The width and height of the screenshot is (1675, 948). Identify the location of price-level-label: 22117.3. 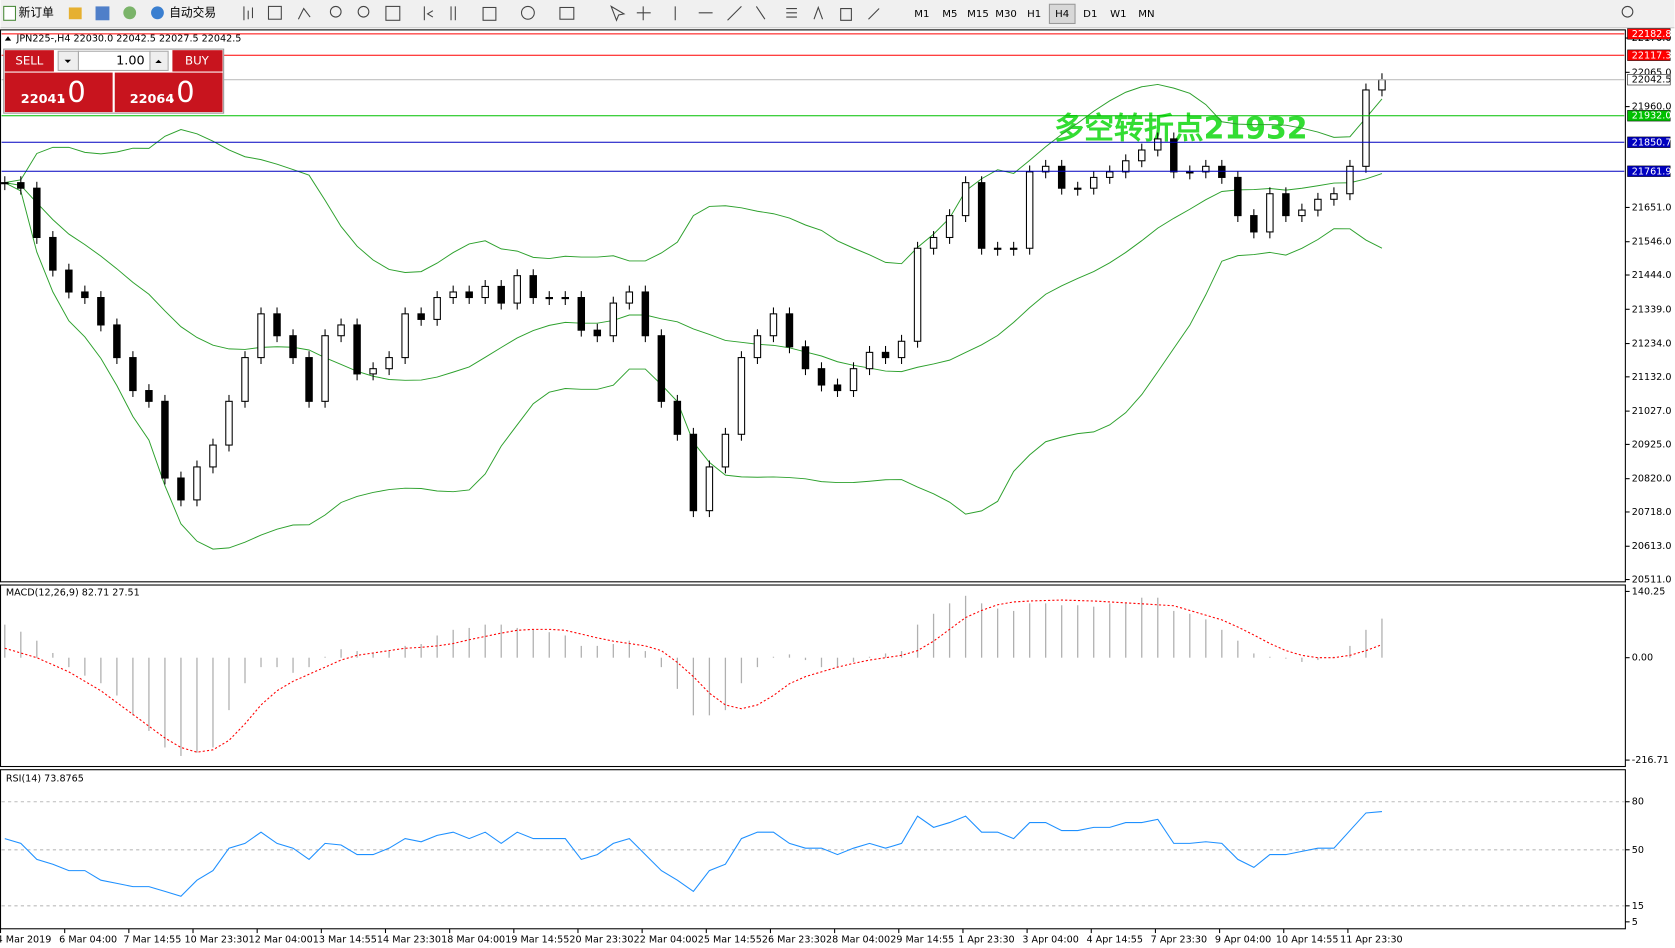
(1652, 55).